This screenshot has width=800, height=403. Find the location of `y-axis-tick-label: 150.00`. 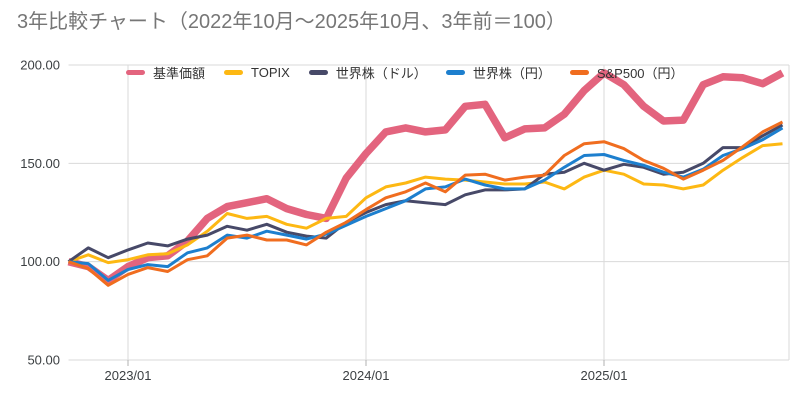

y-axis-tick-label: 150.00 is located at coordinates (40, 163).